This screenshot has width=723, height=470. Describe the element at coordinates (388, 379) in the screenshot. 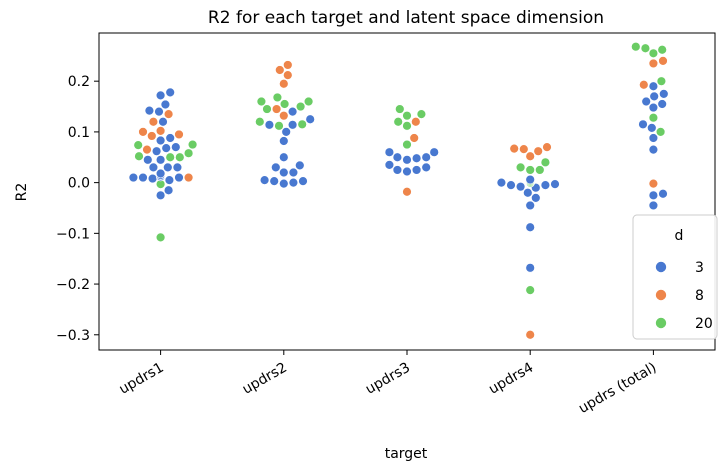

I see `x-tick-label: updrs3` at that location.